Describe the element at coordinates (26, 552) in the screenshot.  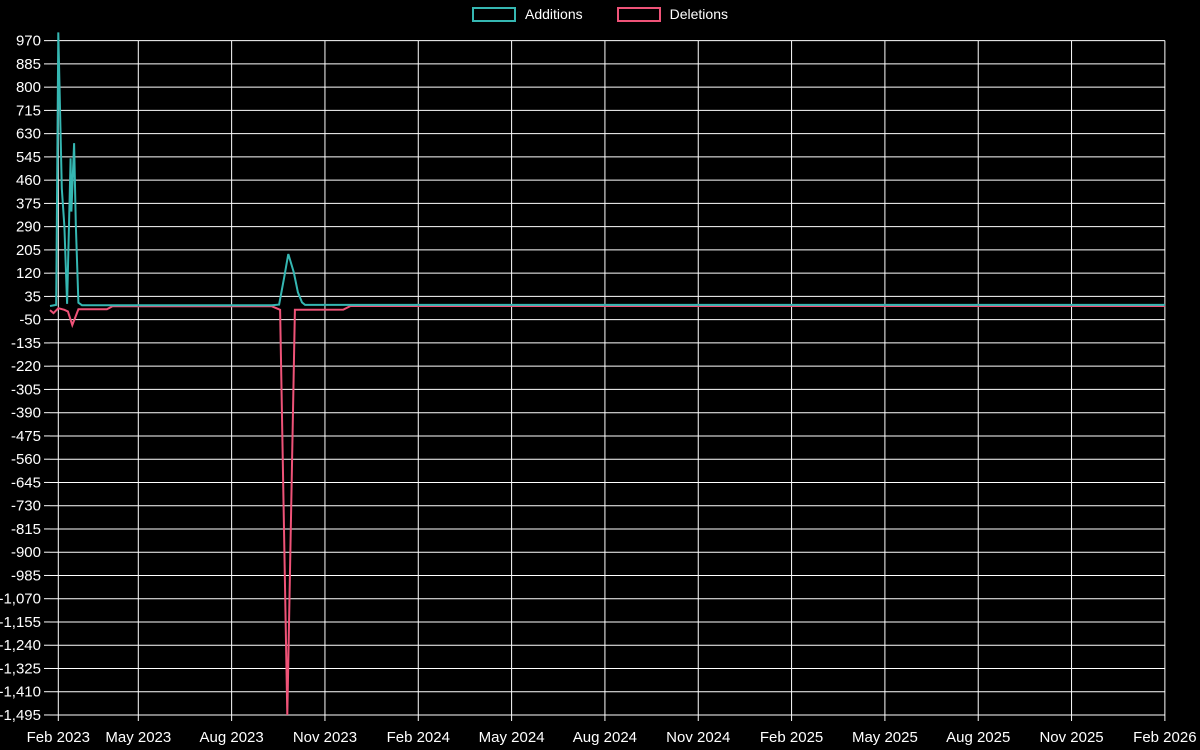
I see `y-tick-label: -900` at that location.